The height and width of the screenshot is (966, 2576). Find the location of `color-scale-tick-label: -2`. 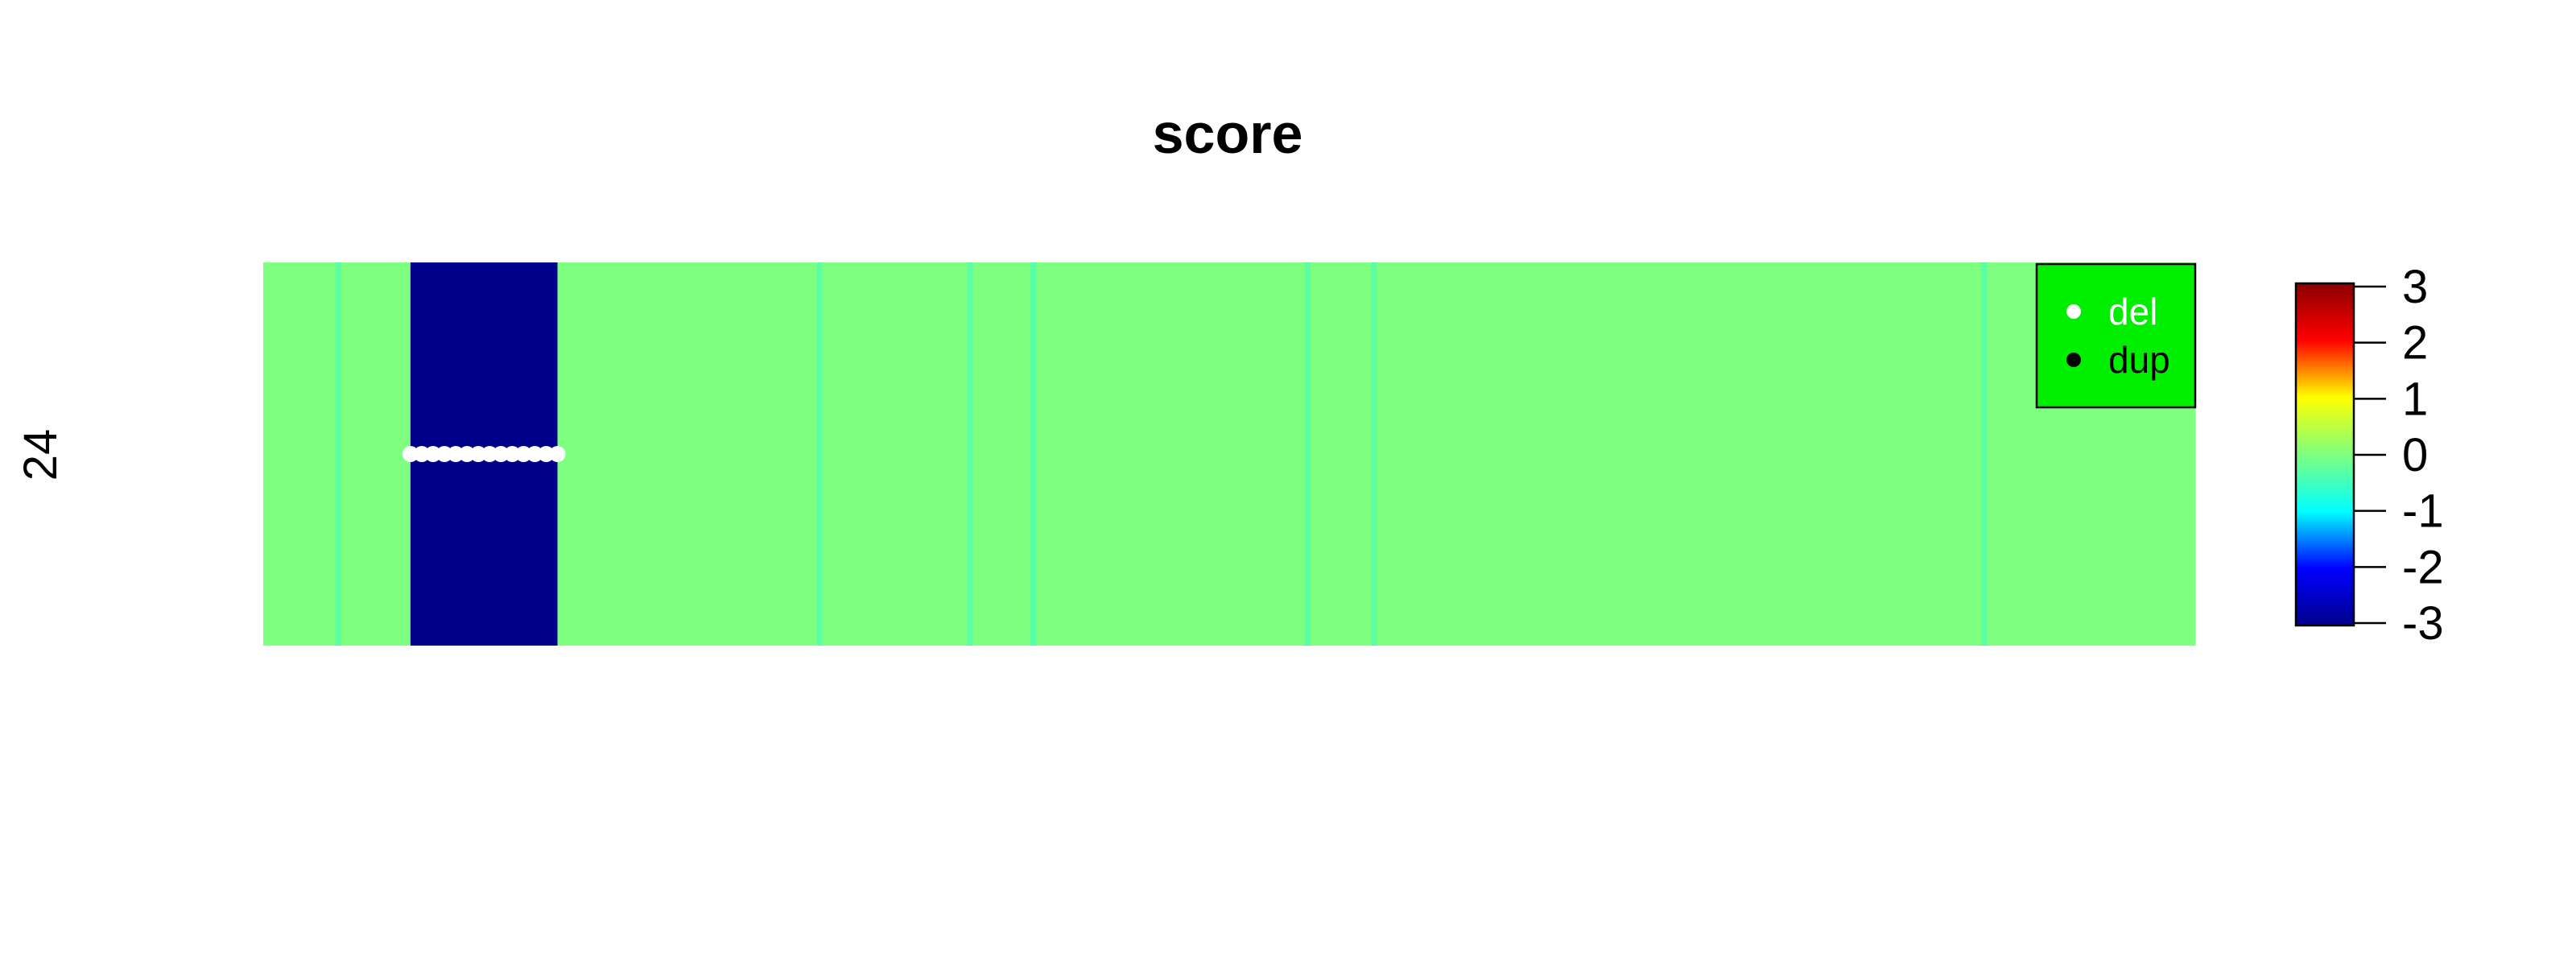

color-scale-tick-label: -2 is located at coordinates (2423, 567).